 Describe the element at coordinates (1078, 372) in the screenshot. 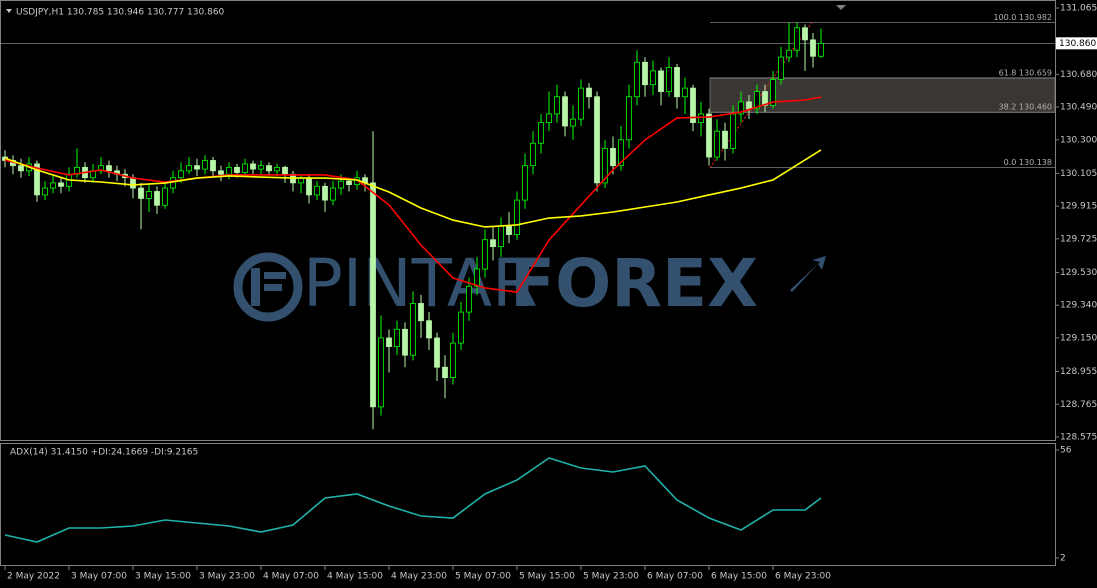

I see `y-tick-label: 128.955` at that location.